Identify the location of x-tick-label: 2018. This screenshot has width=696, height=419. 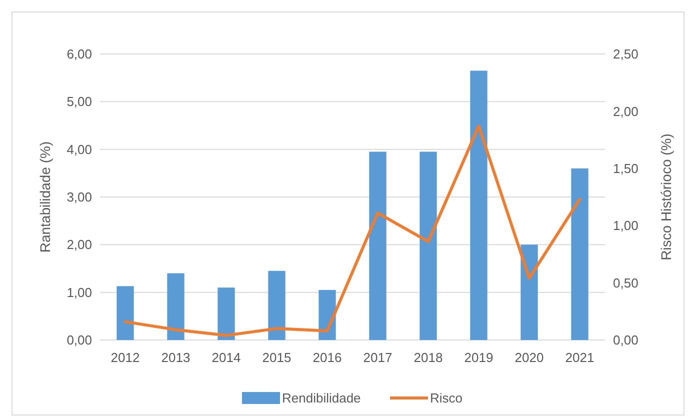
(428, 357).